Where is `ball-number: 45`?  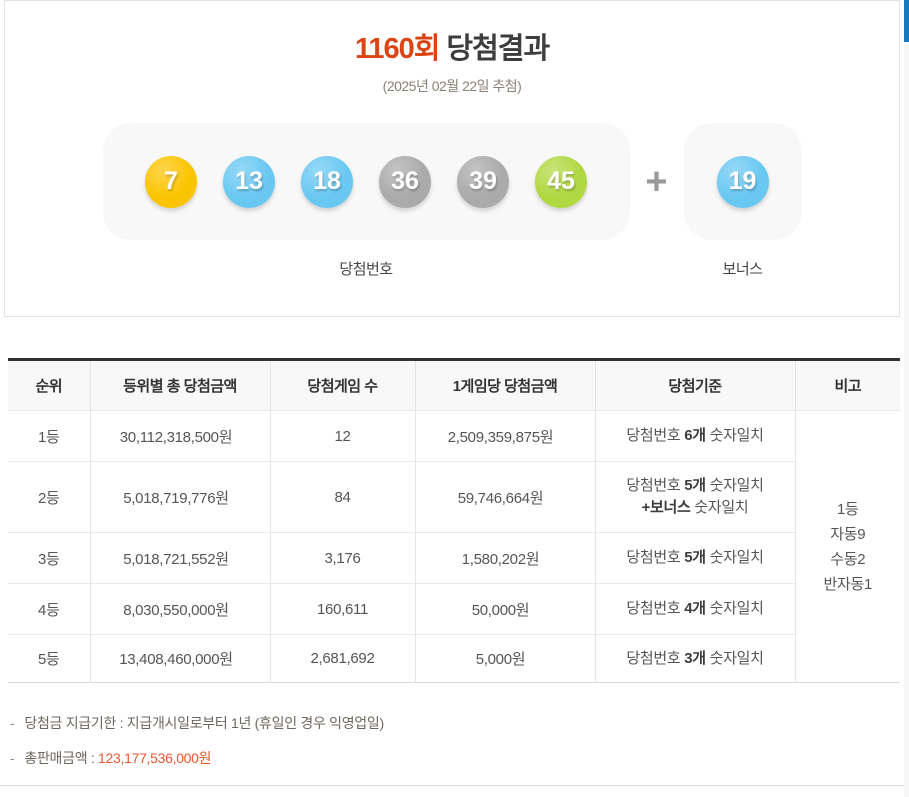
ball-number: 45 is located at coordinates (561, 181).